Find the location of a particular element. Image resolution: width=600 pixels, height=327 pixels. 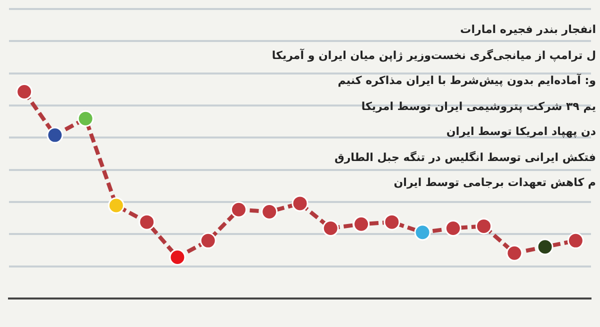

annotation: فتکش ایرانی توسط انگلیس در تنگه جبل الطارق is located at coordinates (465, 158).